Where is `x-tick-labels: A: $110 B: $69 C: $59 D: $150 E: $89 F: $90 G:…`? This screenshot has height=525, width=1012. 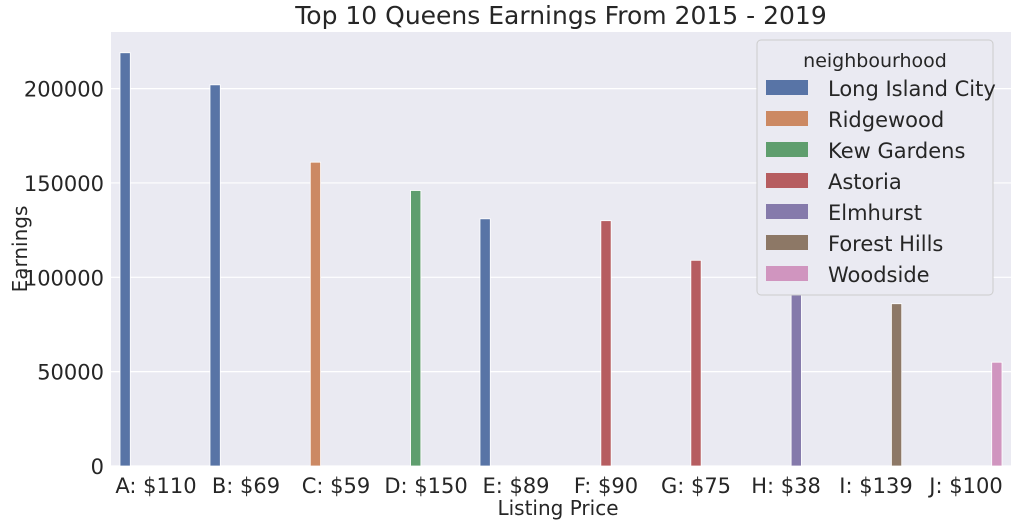
x-tick-labels: A: $110 B: $69 C: $59 D: $150 E: $89 F: $90 G:… is located at coordinates (558, 486).